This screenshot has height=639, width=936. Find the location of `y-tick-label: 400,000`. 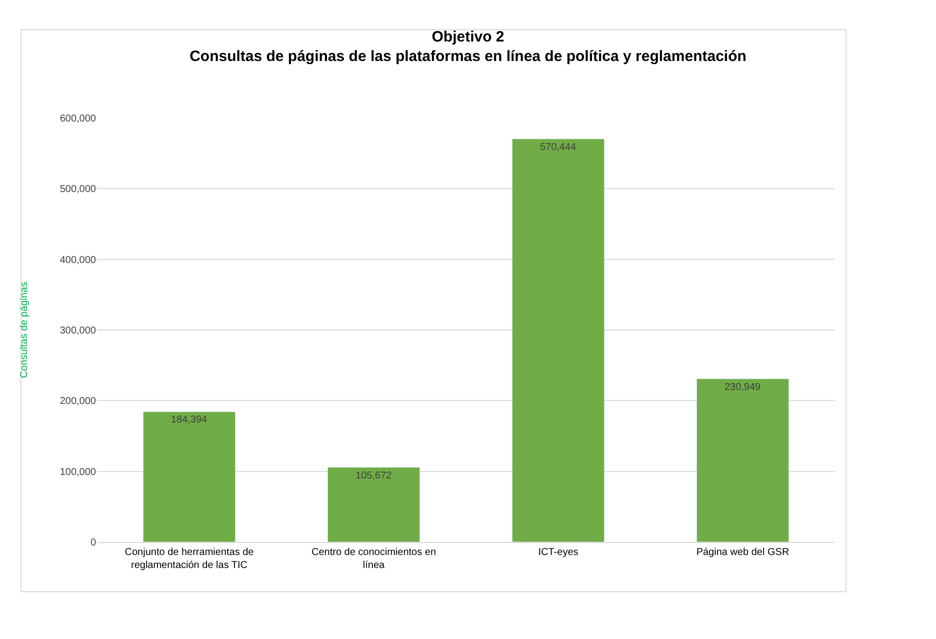

y-tick-label: 400,000 is located at coordinates (78, 260).